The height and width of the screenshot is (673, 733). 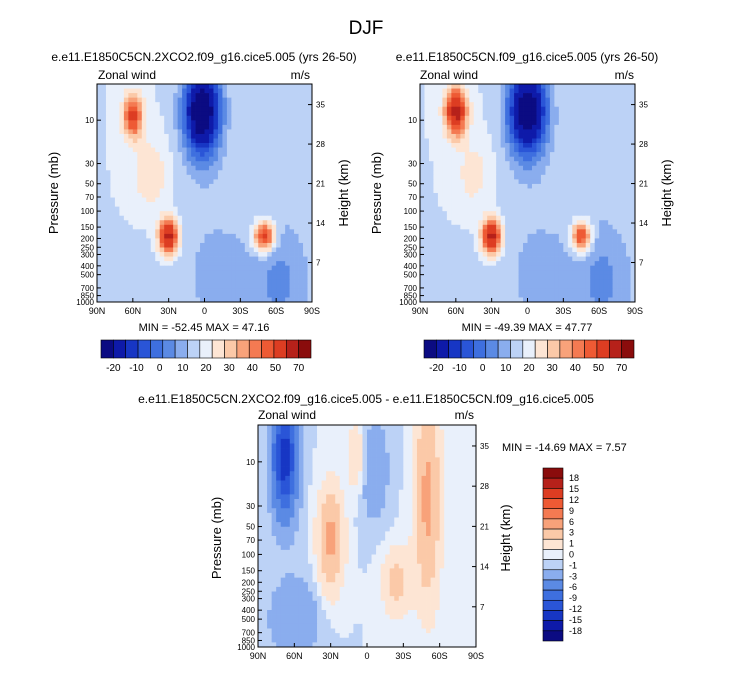 I want to click on p2-colorbar-swatch, so click(x=492, y=349).